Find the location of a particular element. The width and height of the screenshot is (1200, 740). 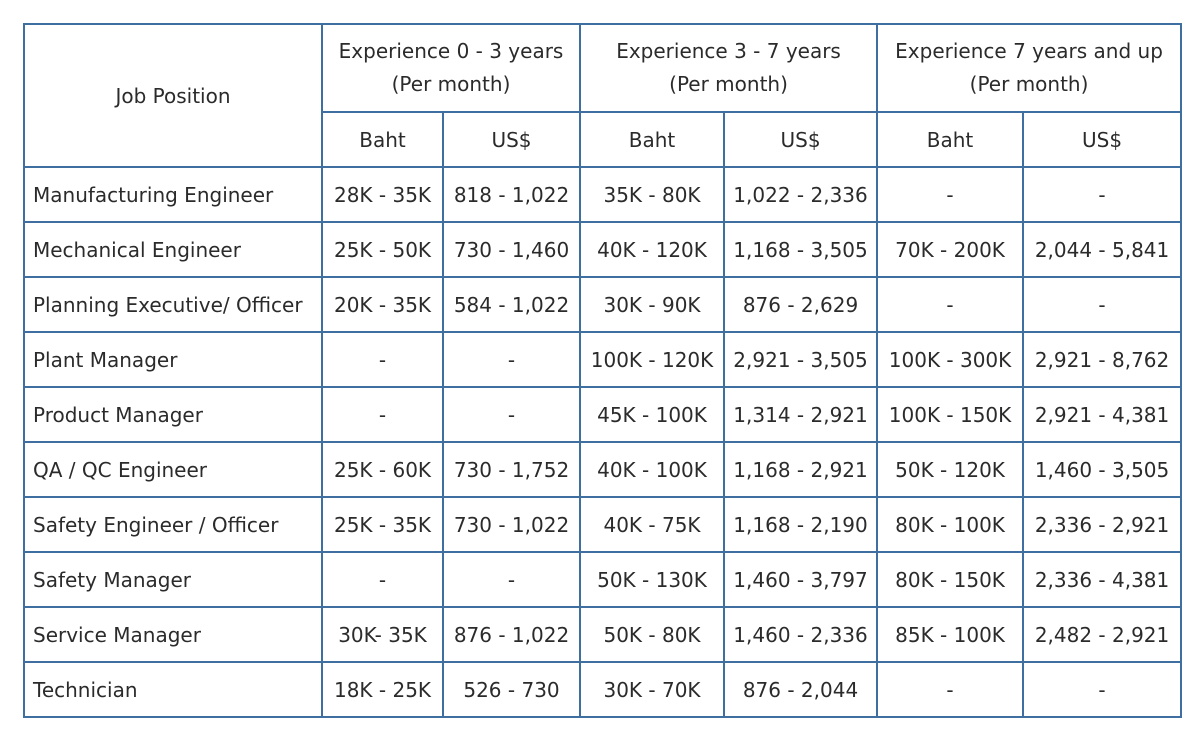

baht-0-3-cell: 25K - 50K is located at coordinates (382, 249).